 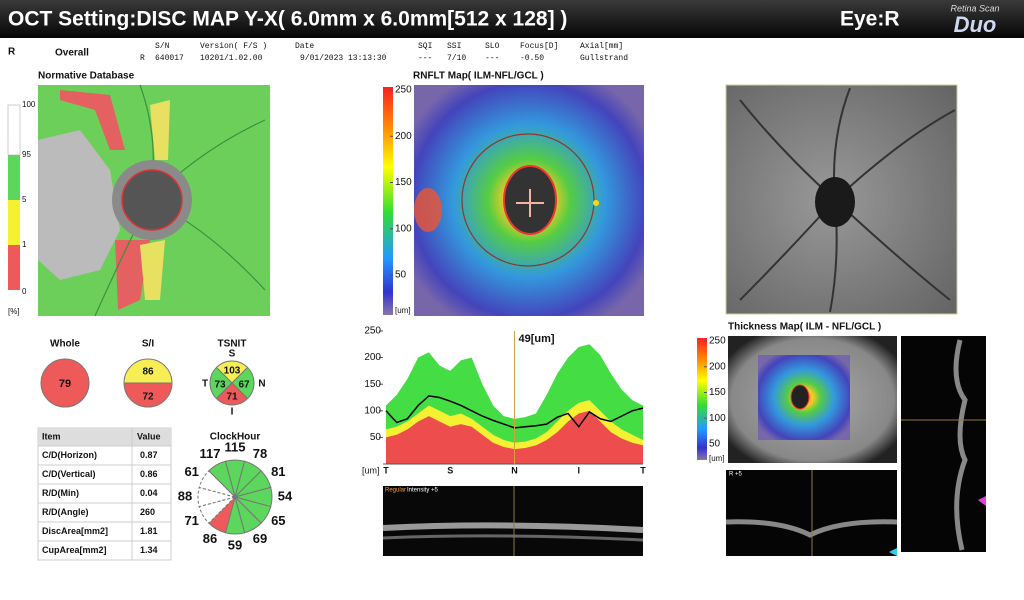 I want to click on table-header-bg, so click(x=104, y=437).